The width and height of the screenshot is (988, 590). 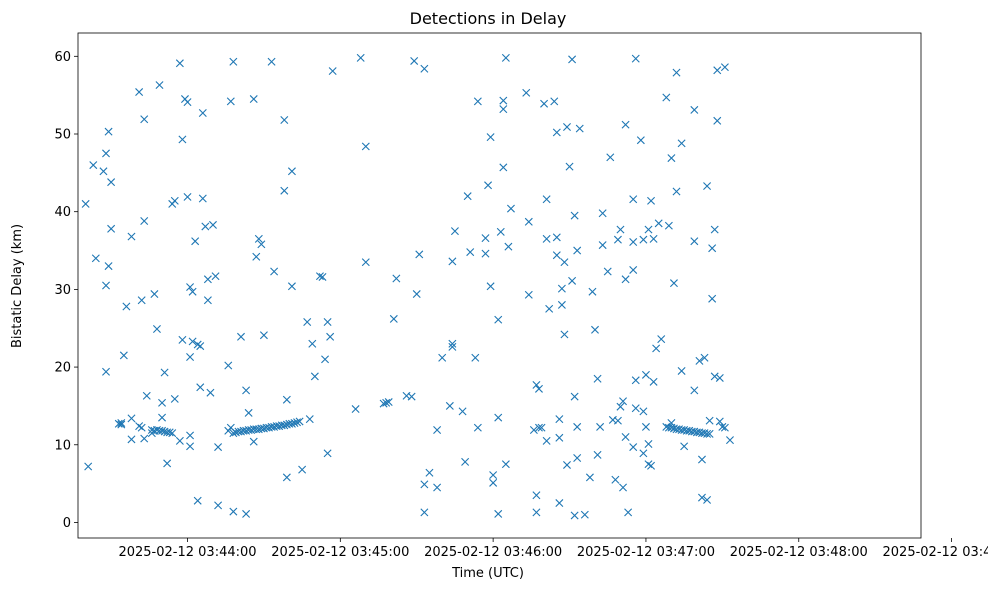 I want to click on y-axis-ticks: 0 10 20 30 40 50 60, so click(x=66, y=290).